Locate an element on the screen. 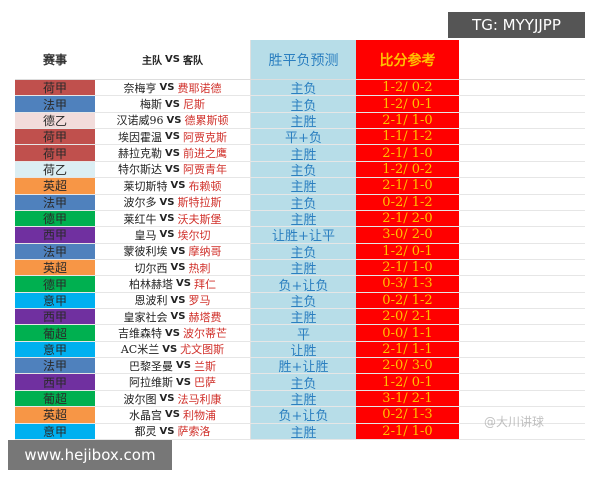  table-row: 西甲 皇家社会 VS 赫塔费 主胜 2-0/ 2-1 is located at coordinates (300, 317).